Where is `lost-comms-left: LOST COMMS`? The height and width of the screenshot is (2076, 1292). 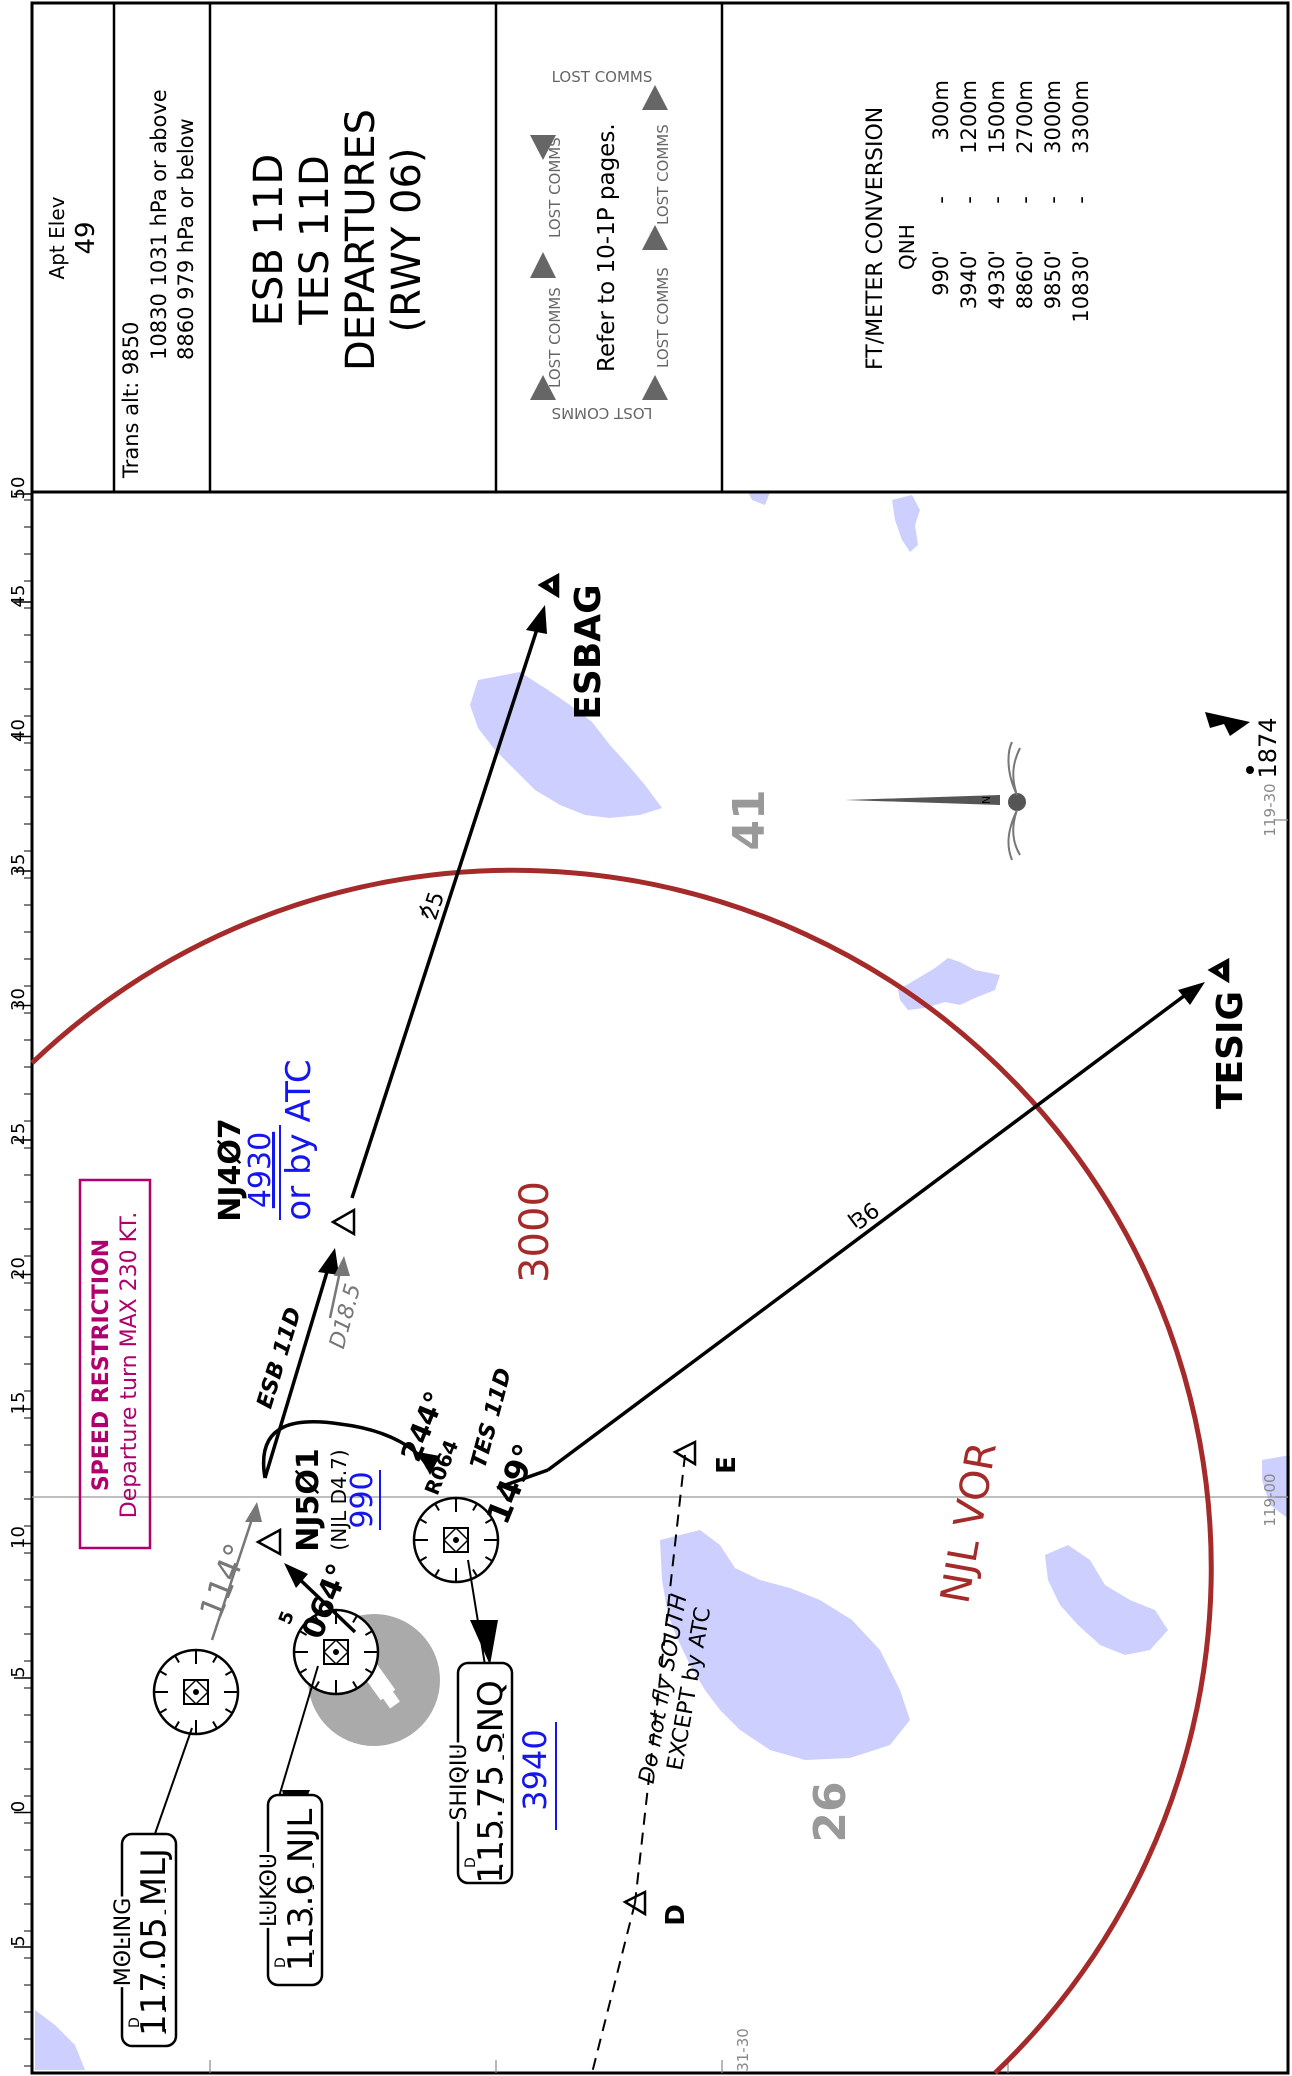 lost-comms-left: LOST COMMS is located at coordinates (555, 337).